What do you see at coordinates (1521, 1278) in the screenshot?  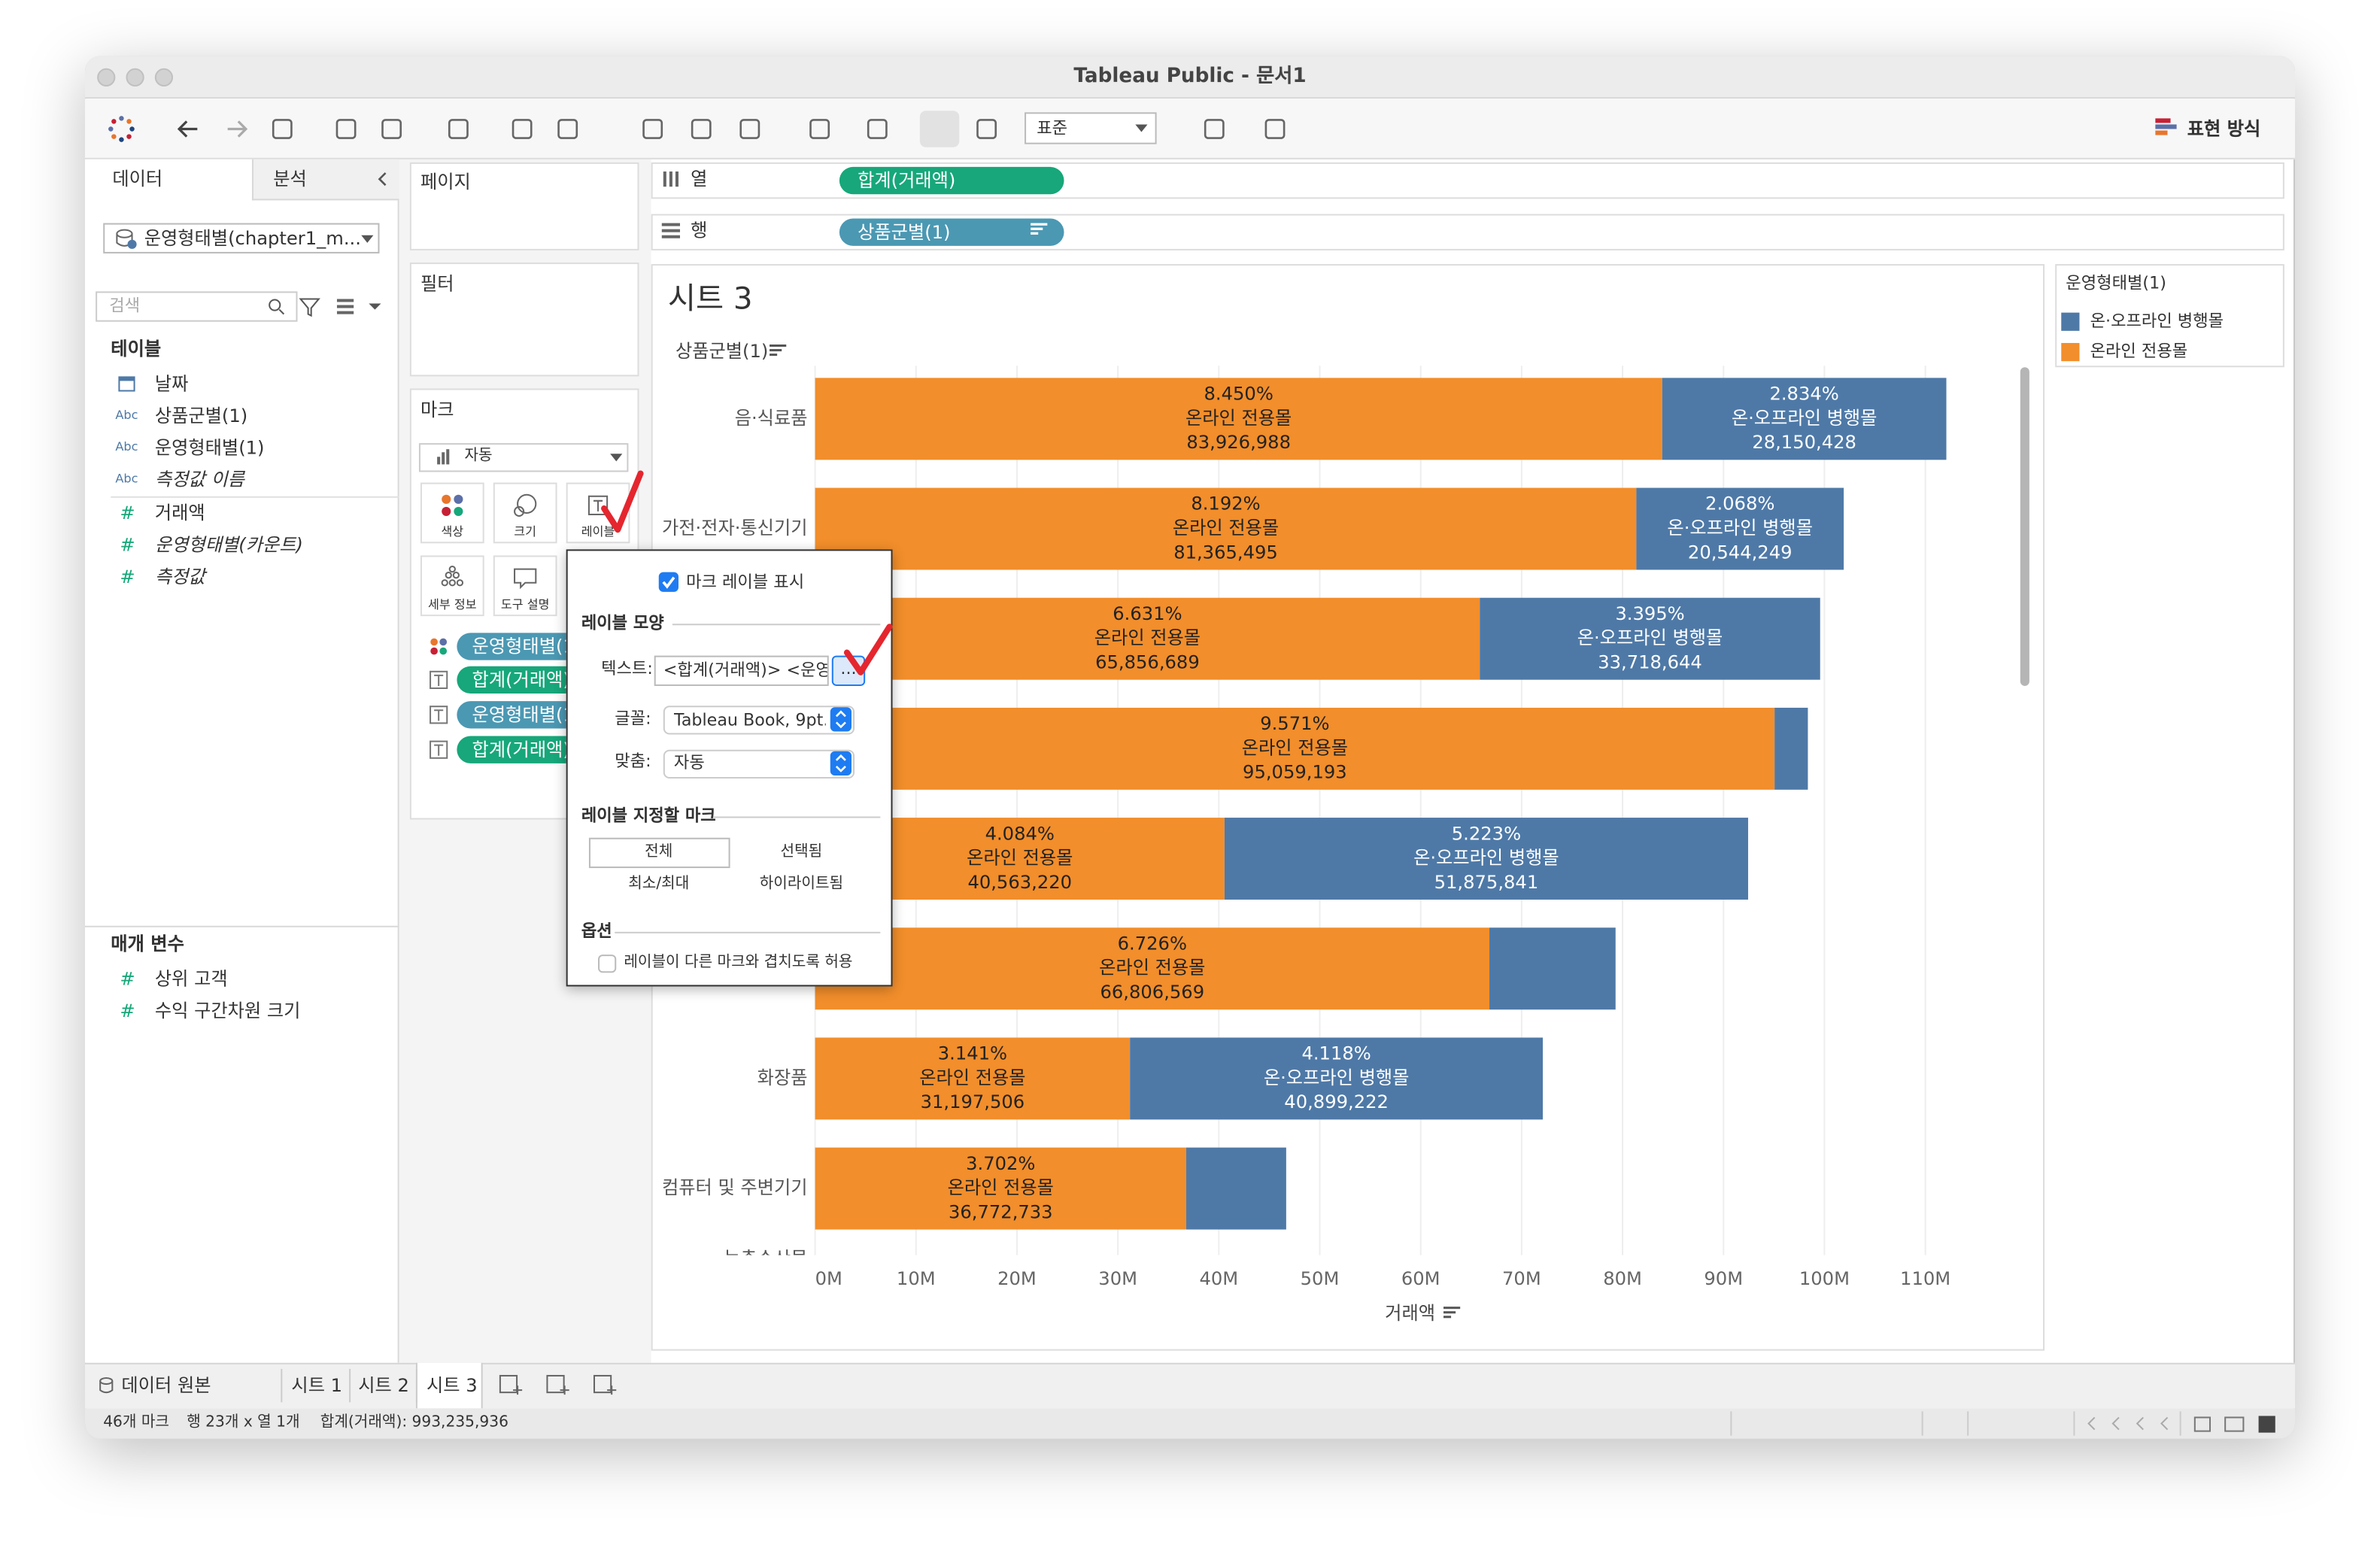 I see `x-tick-label: 70M` at bounding box center [1521, 1278].